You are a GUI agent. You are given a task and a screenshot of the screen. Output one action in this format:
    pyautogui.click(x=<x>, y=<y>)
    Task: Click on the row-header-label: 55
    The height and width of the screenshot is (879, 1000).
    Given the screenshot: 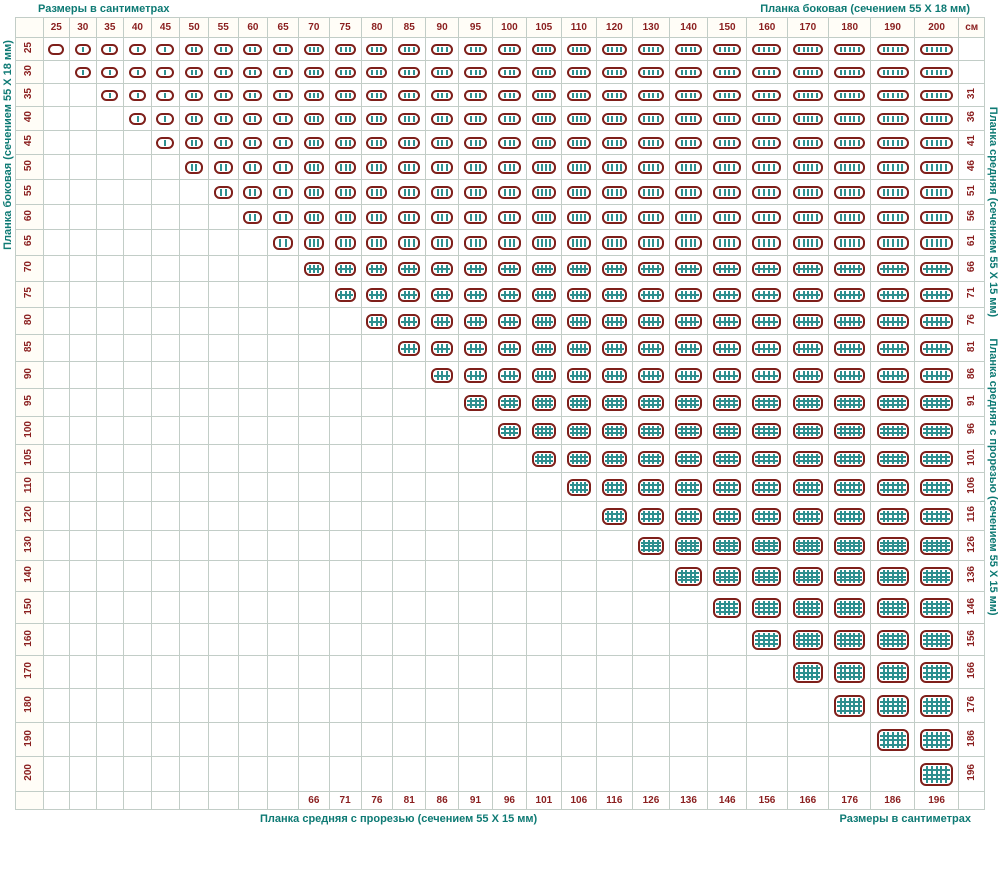 What is the action you would take?
    pyautogui.click(x=29, y=190)
    